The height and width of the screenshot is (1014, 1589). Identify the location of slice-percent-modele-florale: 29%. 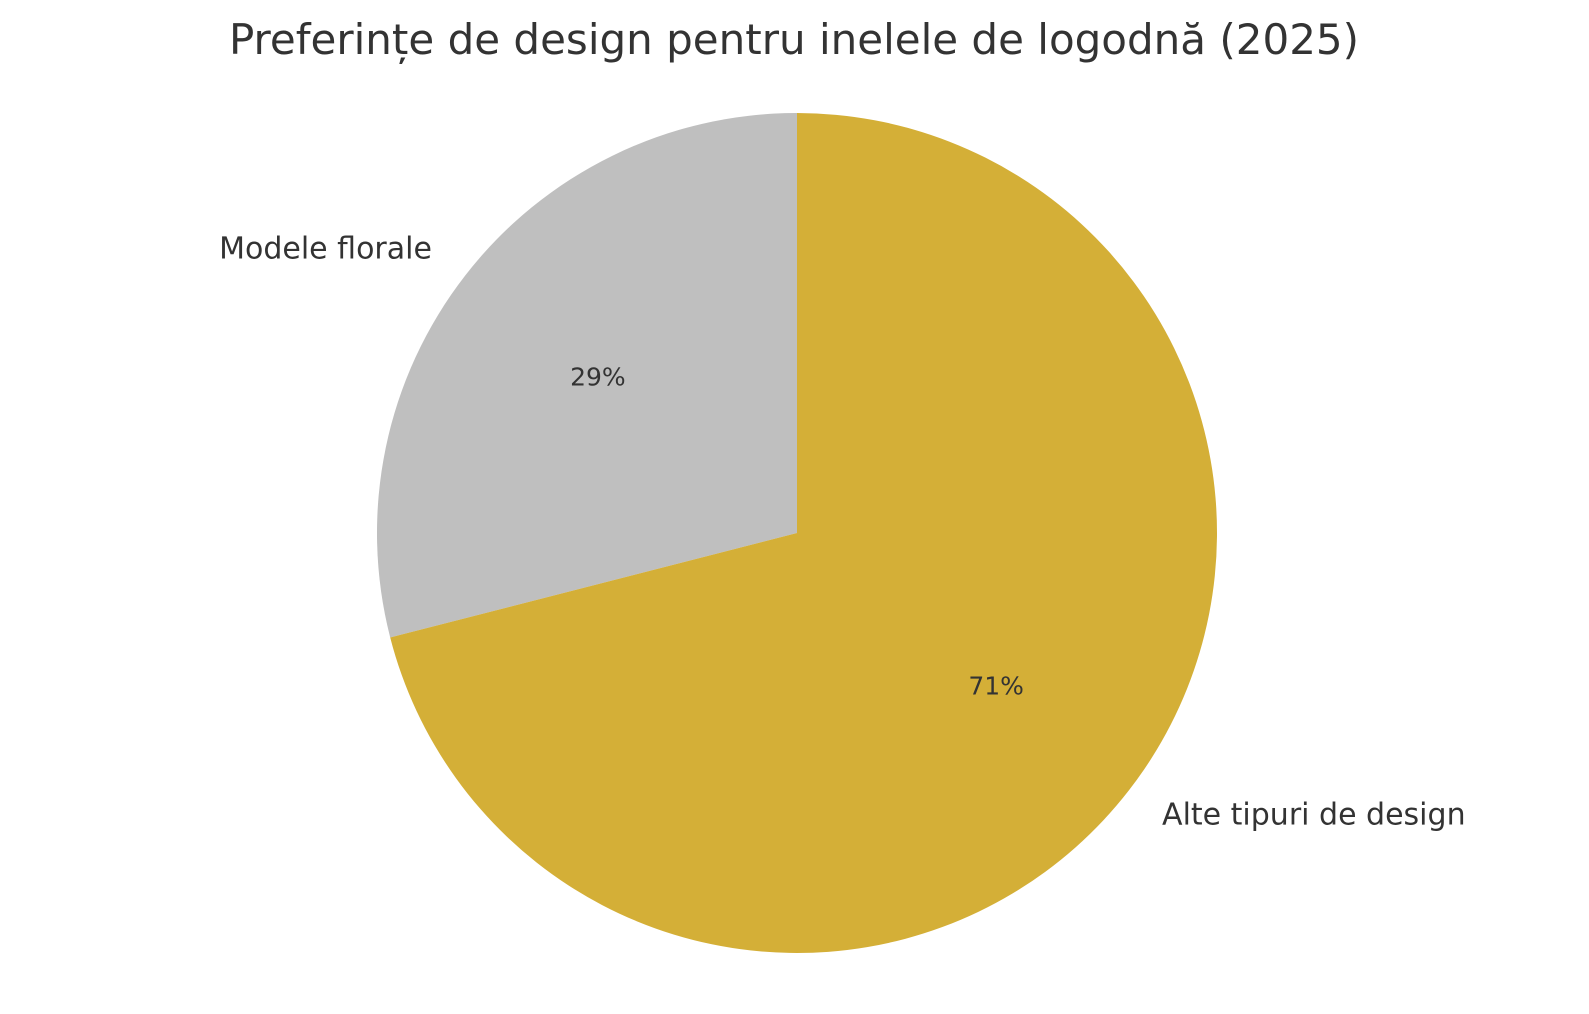
(598, 377).